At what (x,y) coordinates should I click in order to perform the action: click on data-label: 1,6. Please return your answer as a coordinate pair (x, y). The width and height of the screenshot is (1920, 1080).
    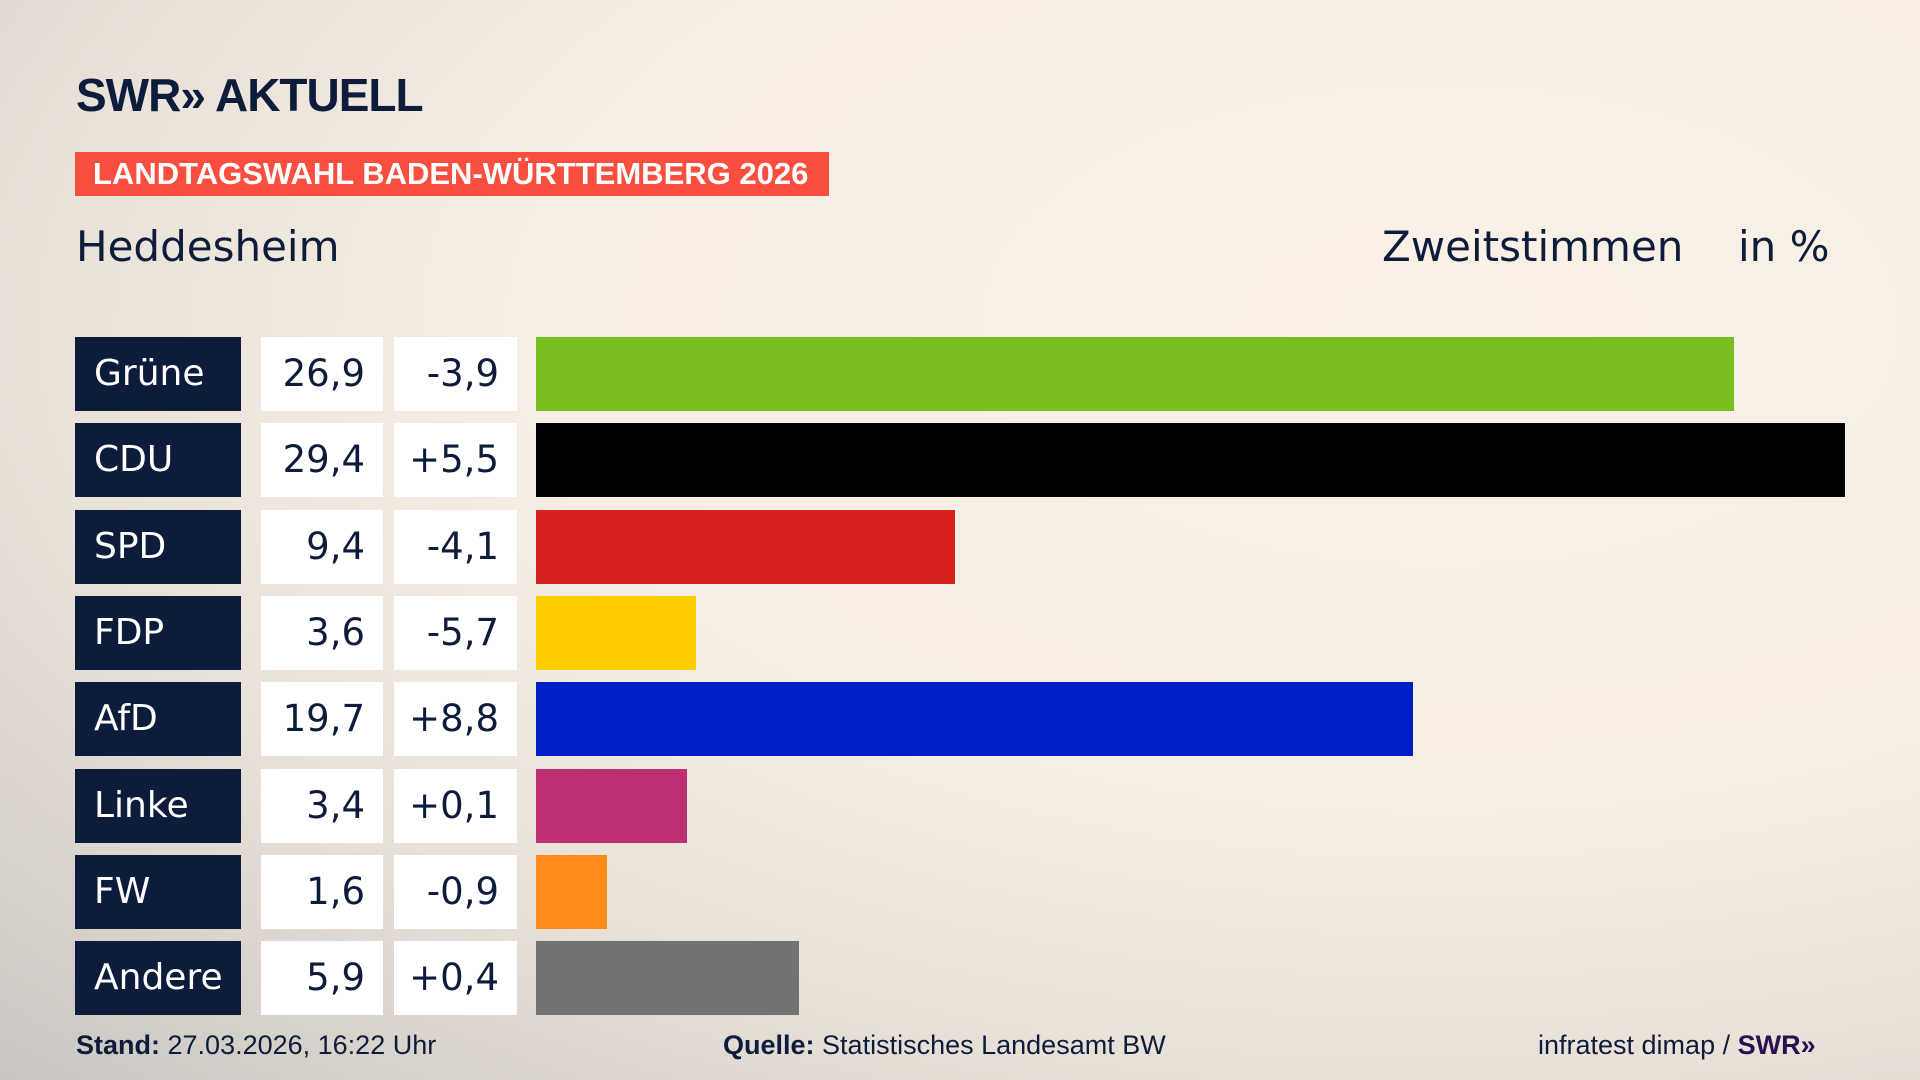
    Looking at the image, I should click on (322, 891).